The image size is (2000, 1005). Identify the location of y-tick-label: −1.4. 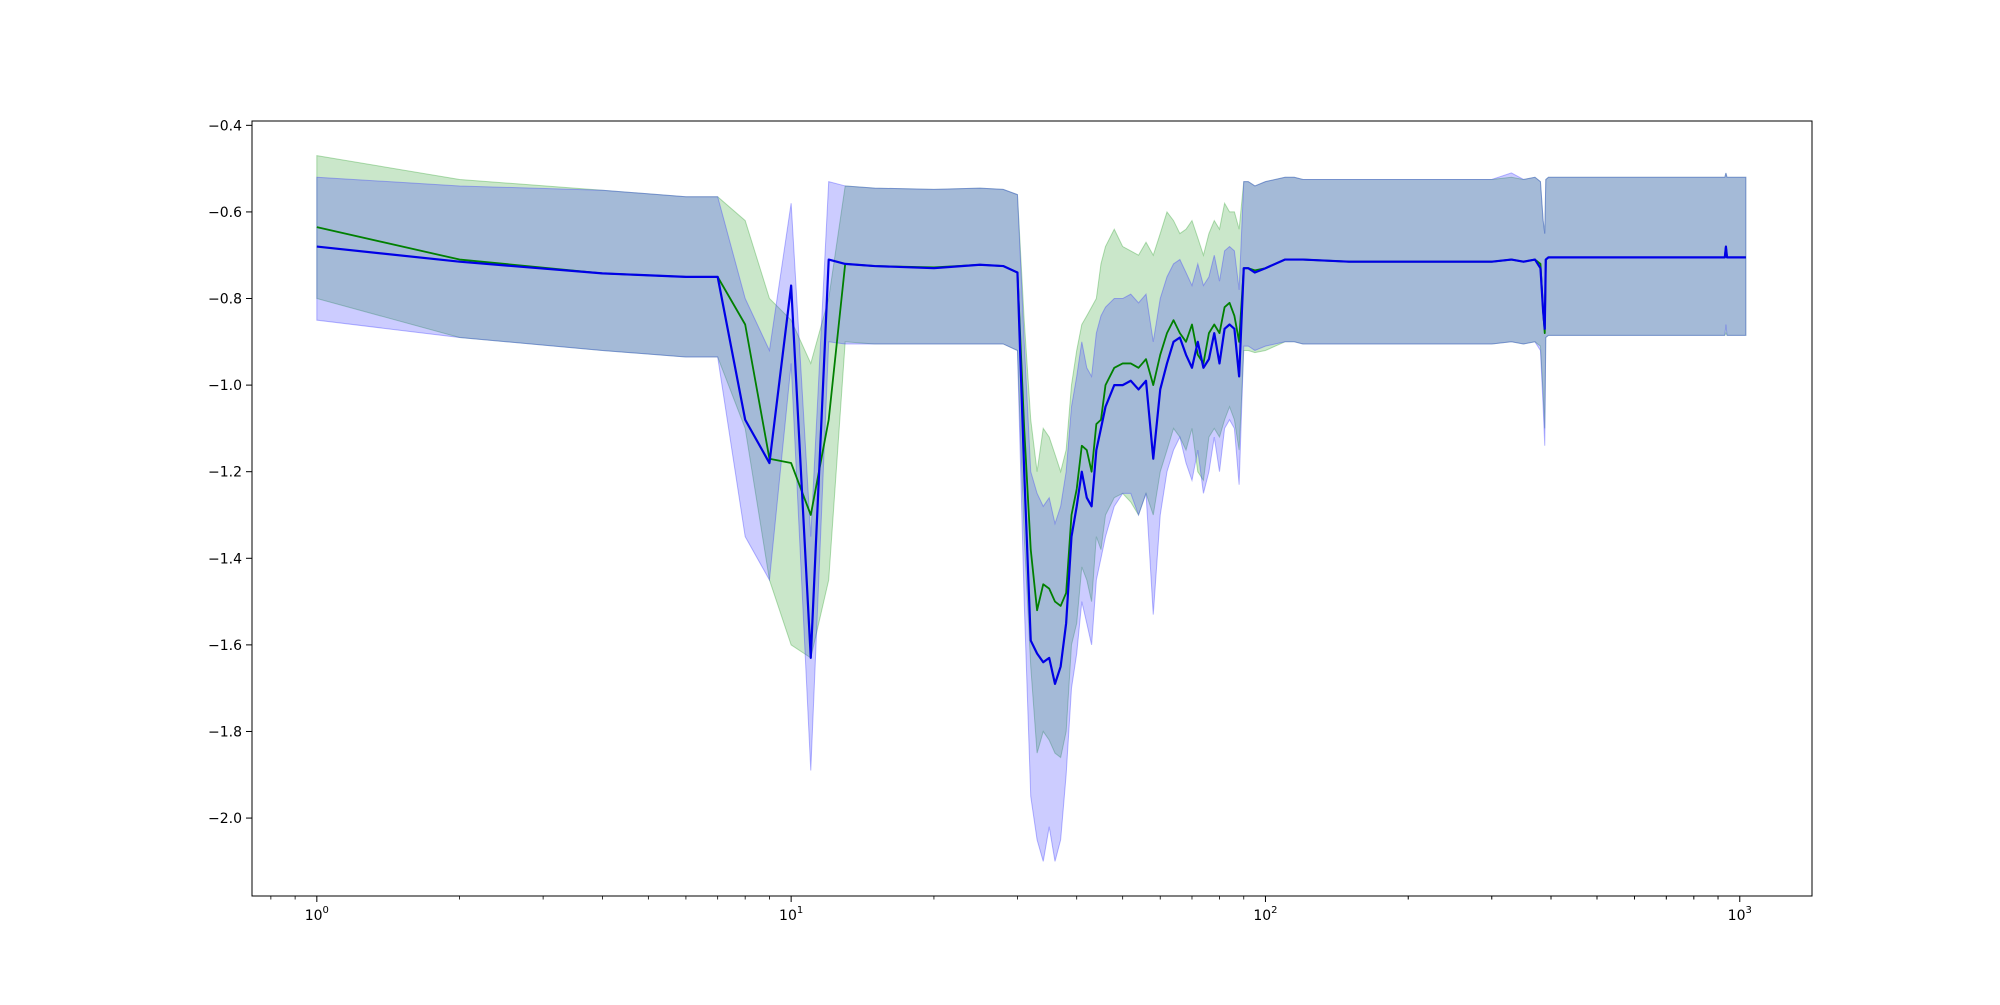
(225, 559).